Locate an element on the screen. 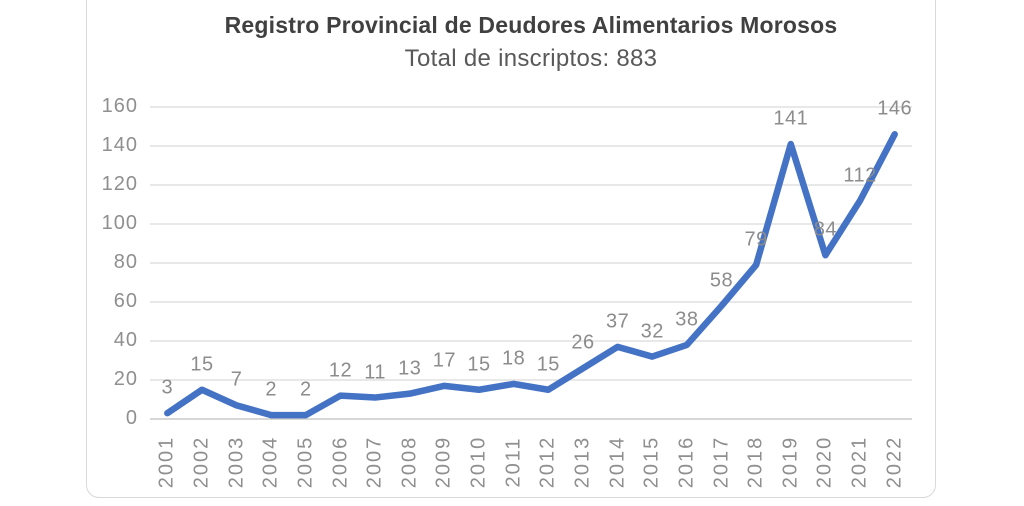 The width and height of the screenshot is (1024, 506). chart-subtitle: Total de inscriptos: 883 is located at coordinates (531, 58).